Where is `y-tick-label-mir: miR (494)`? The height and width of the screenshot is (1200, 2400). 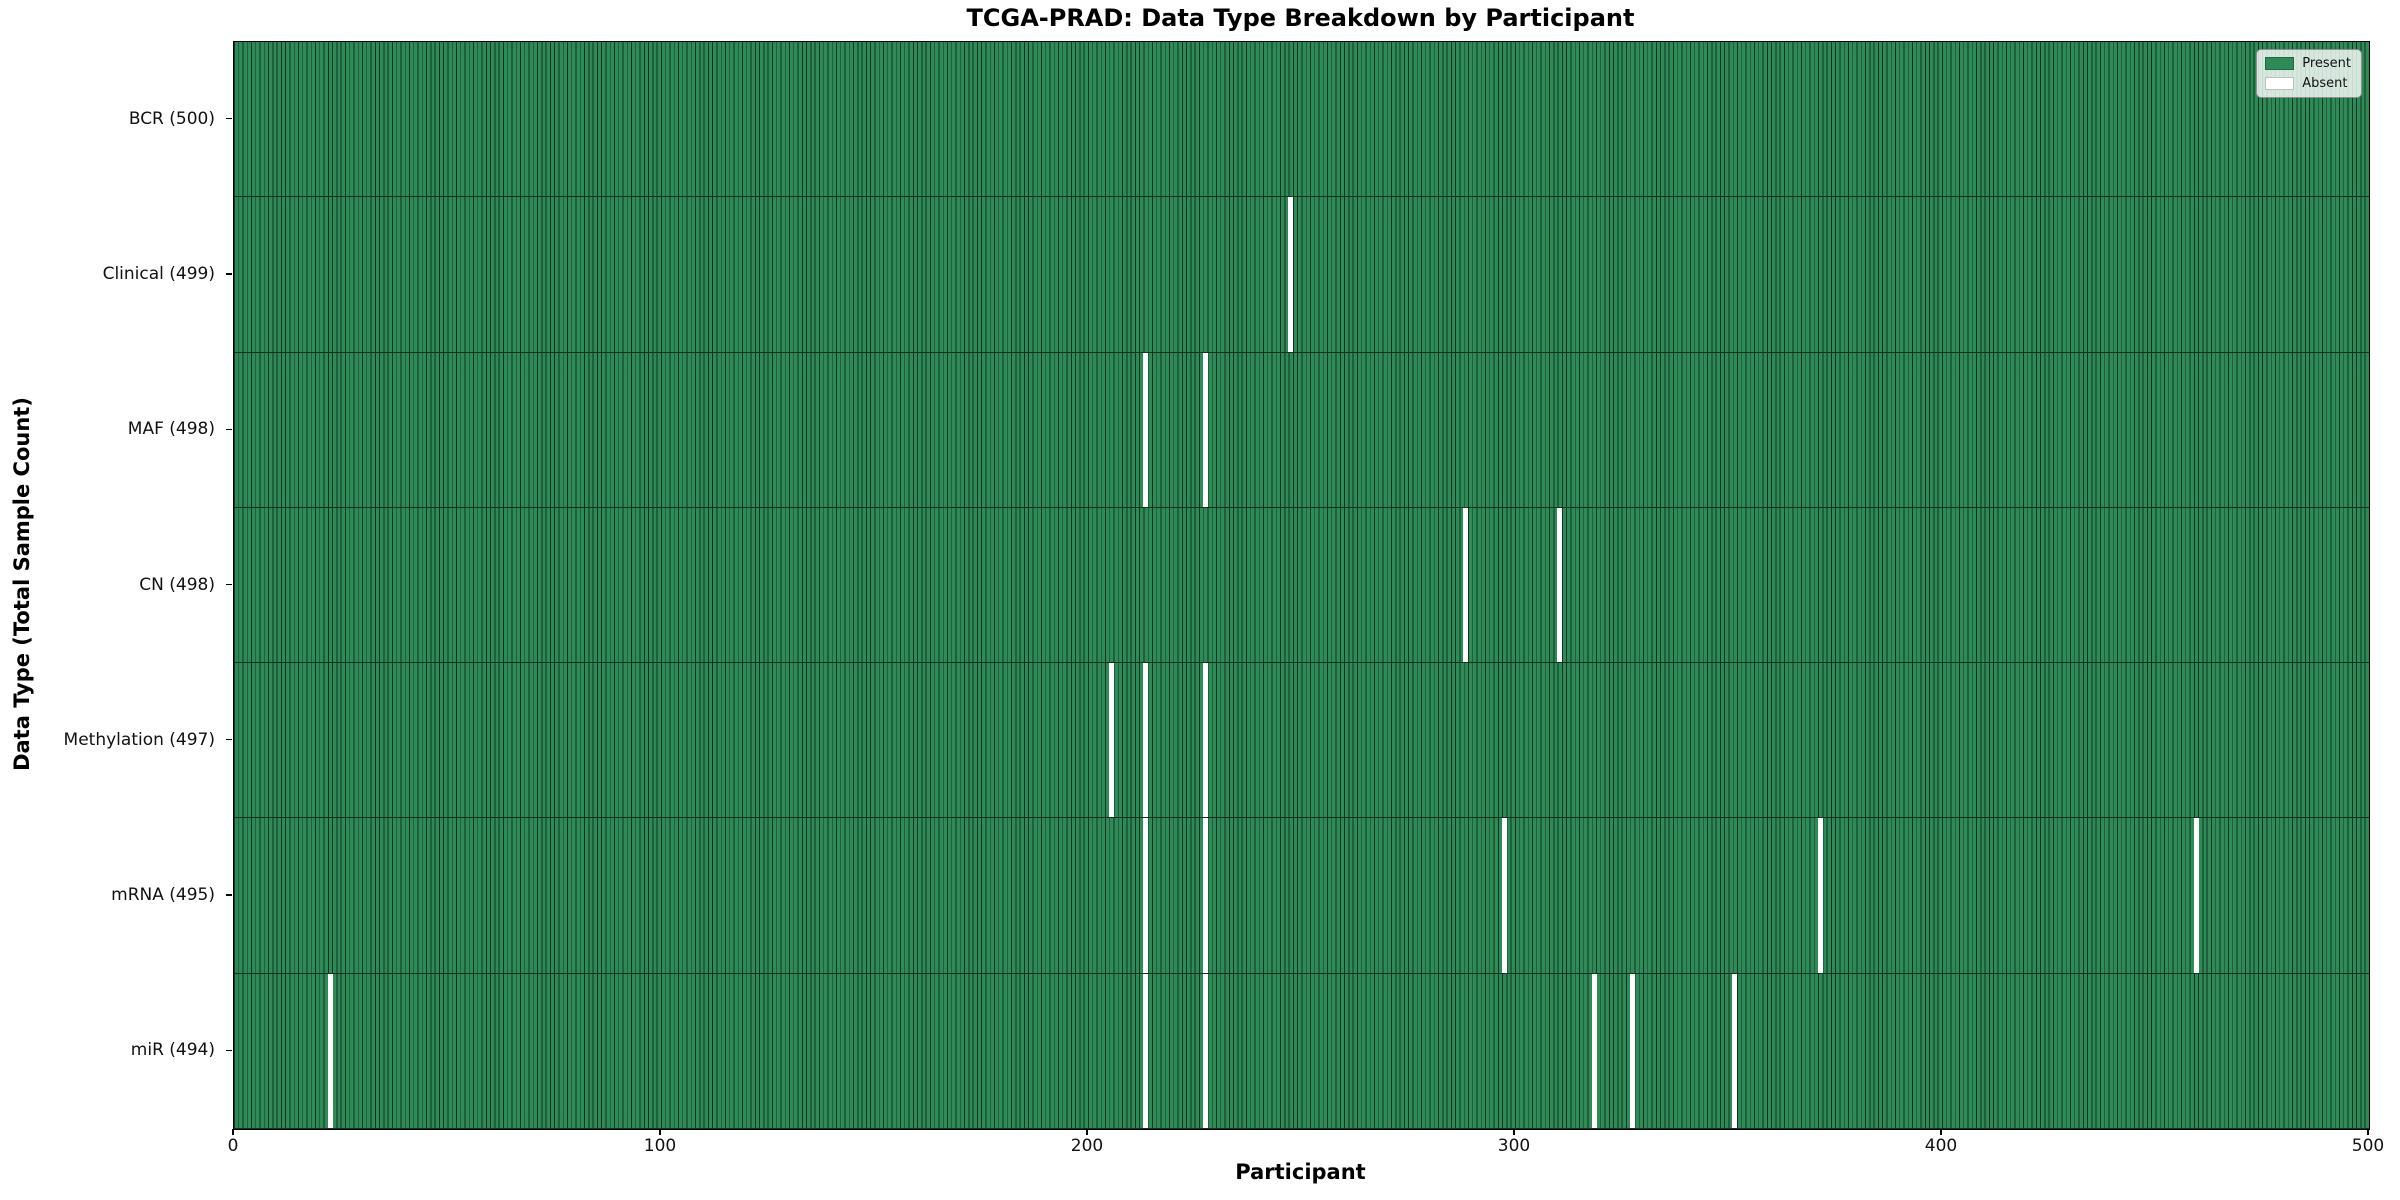 y-tick-label-mir: miR (494) is located at coordinates (172, 1050).